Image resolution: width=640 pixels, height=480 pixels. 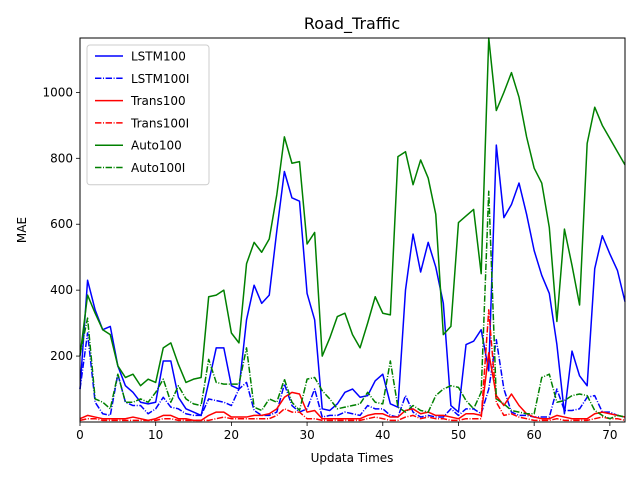 I want to click on x-tick-label: 40, so click(x=382, y=435).